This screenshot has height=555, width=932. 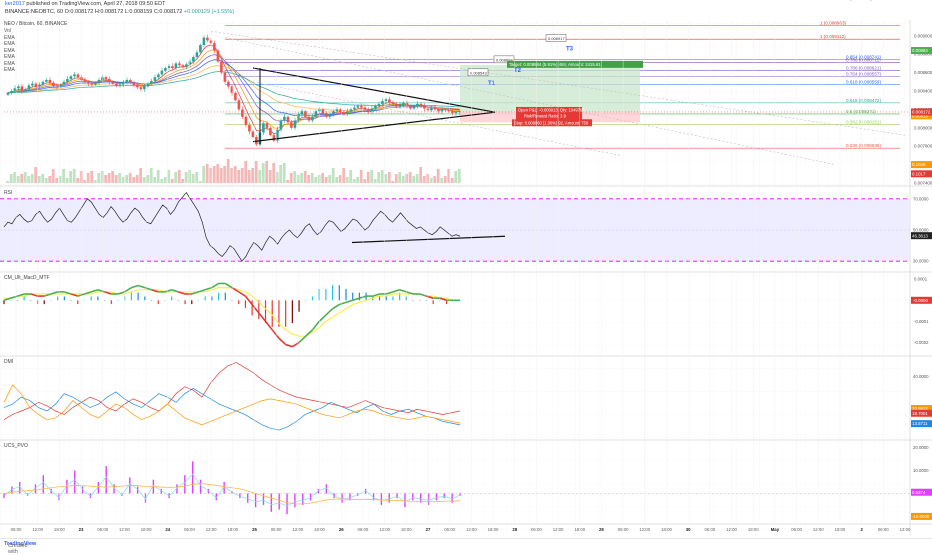 I want to click on rsi-tick: 50.0000, so click(x=921, y=230).